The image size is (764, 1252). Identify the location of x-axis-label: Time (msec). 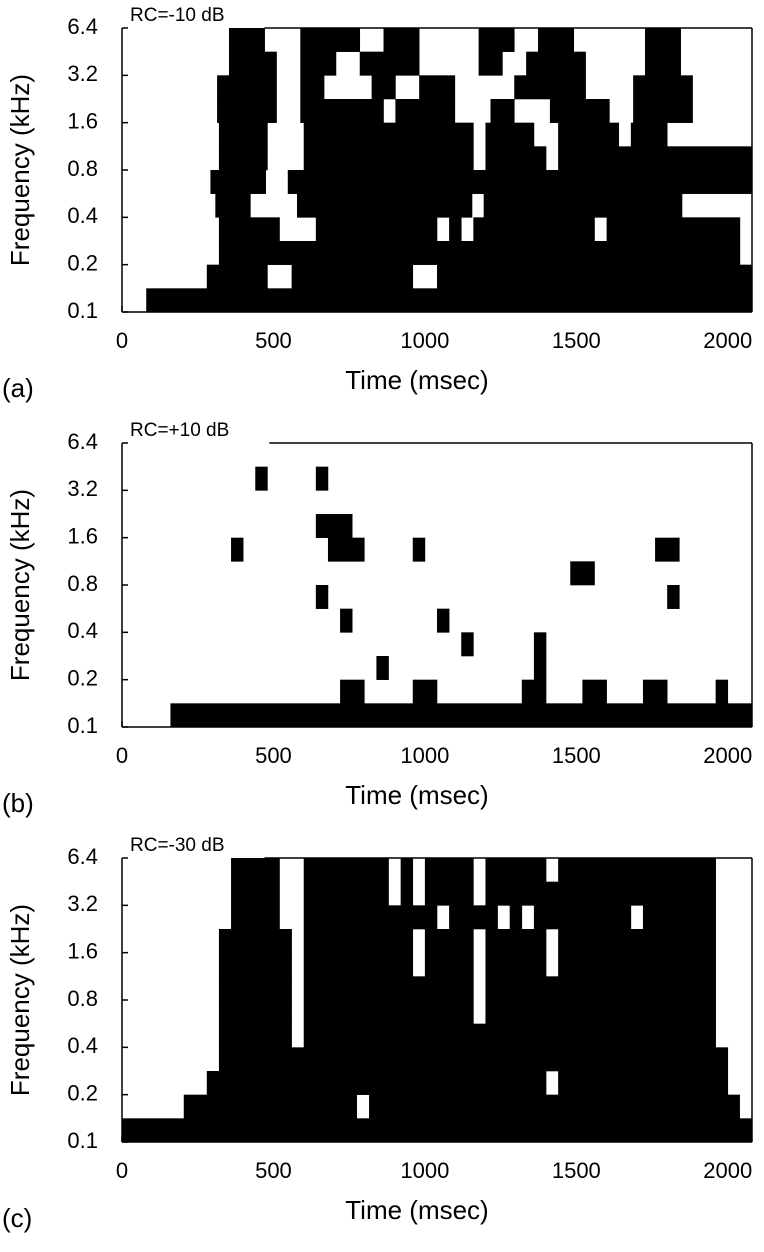
(416, 380).